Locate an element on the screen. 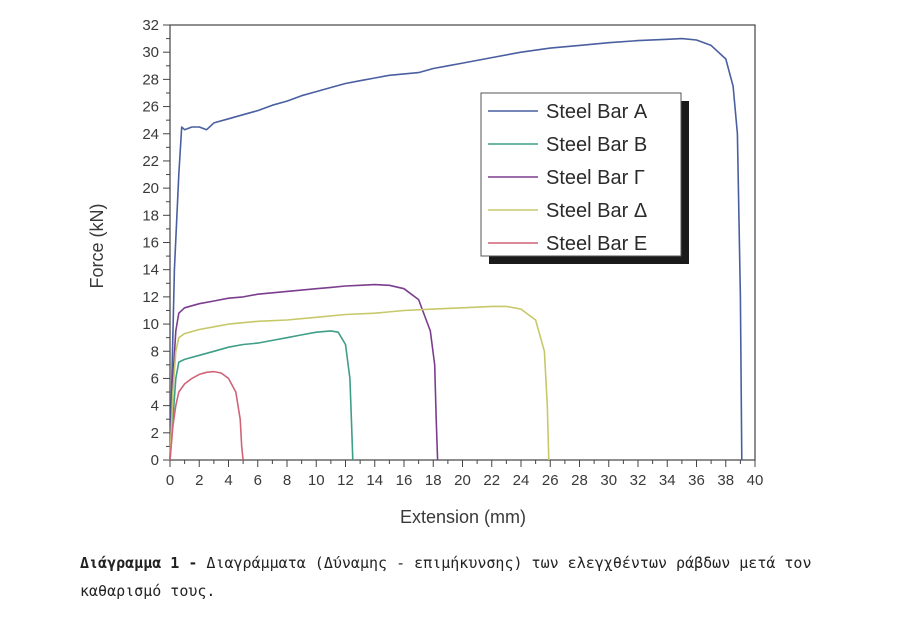 The height and width of the screenshot is (644, 923). caption-label: Διάγραμμα 1 - is located at coordinates (139, 563).